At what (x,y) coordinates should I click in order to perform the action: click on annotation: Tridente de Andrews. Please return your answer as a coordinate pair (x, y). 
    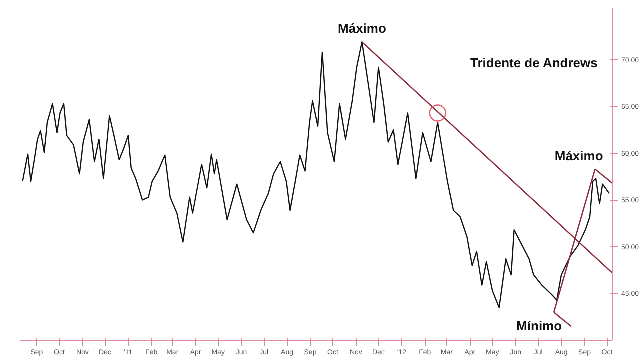
    Looking at the image, I should click on (534, 63).